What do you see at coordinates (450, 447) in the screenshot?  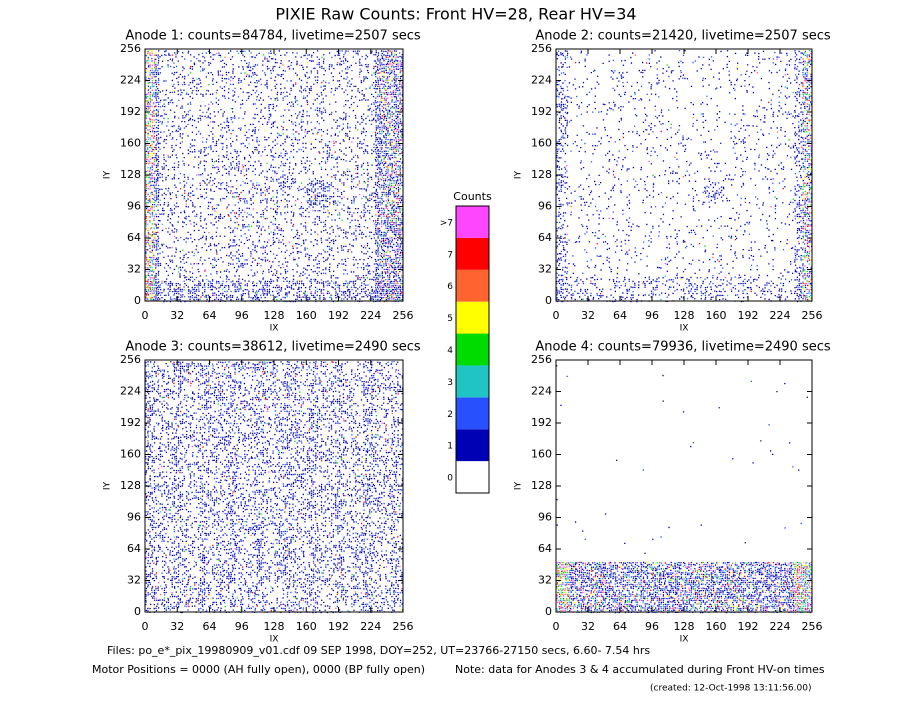 I see `colorbar-label: 1` at bounding box center [450, 447].